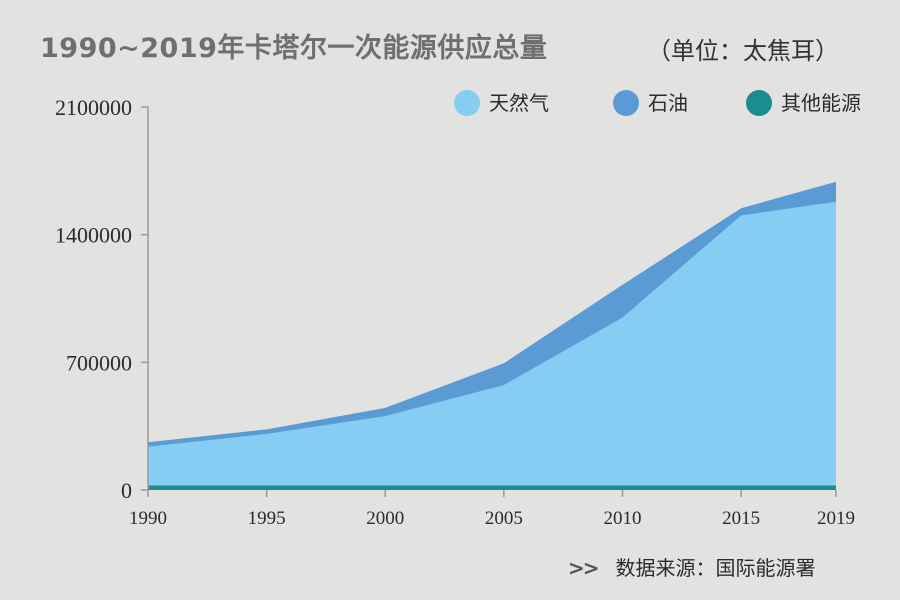 This screenshot has height=600, width=900. I want to click on source-note: >> 数据来源：国际能源署, so click(692, 566).